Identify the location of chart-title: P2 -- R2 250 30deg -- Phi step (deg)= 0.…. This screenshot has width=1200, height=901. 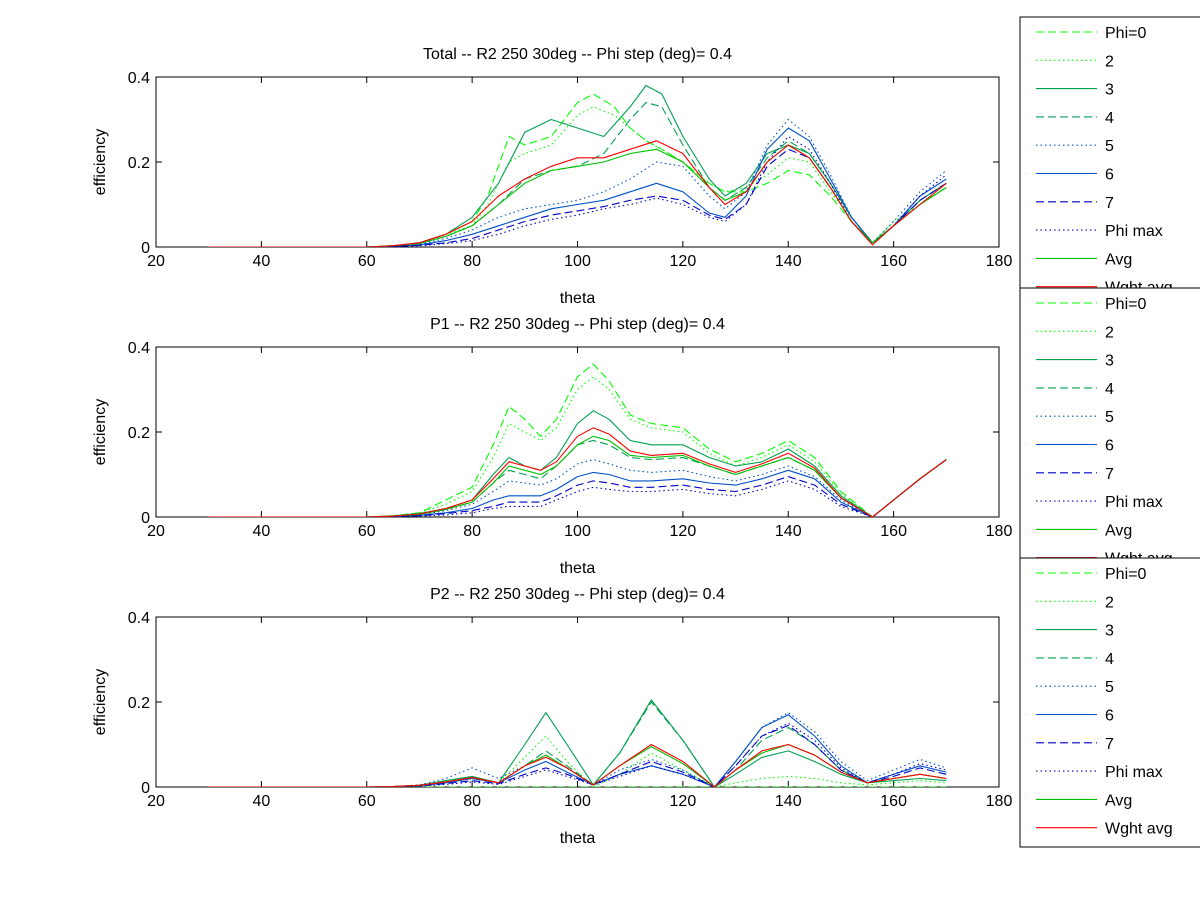
(577, 594).